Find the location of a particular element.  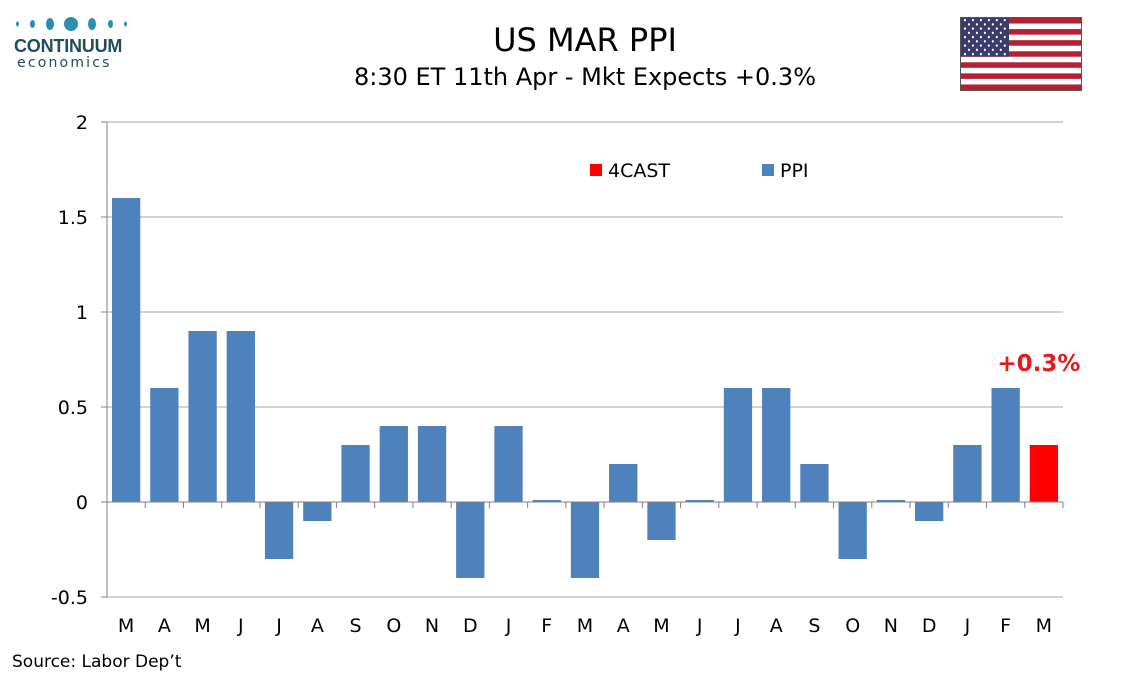

page-subtitle: 8:30 ET 11th Apr - Mkt Expects +0.3% is located at coordinates (585, 77).